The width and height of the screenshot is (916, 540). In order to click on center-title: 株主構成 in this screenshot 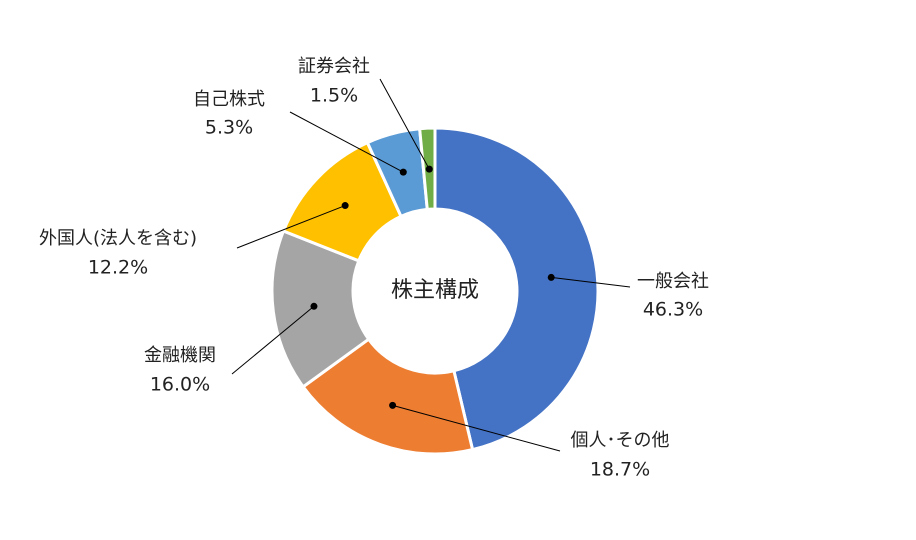, I will do `click(435, 290)`.